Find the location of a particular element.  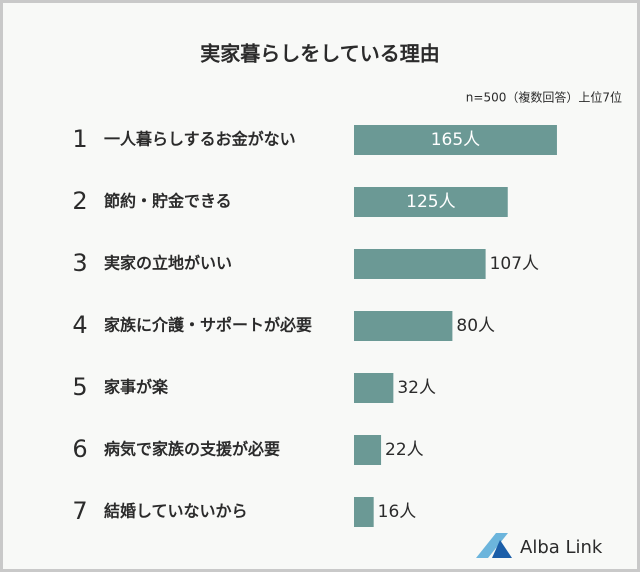

value-label: 22人 is located at coordinates (404, 450).